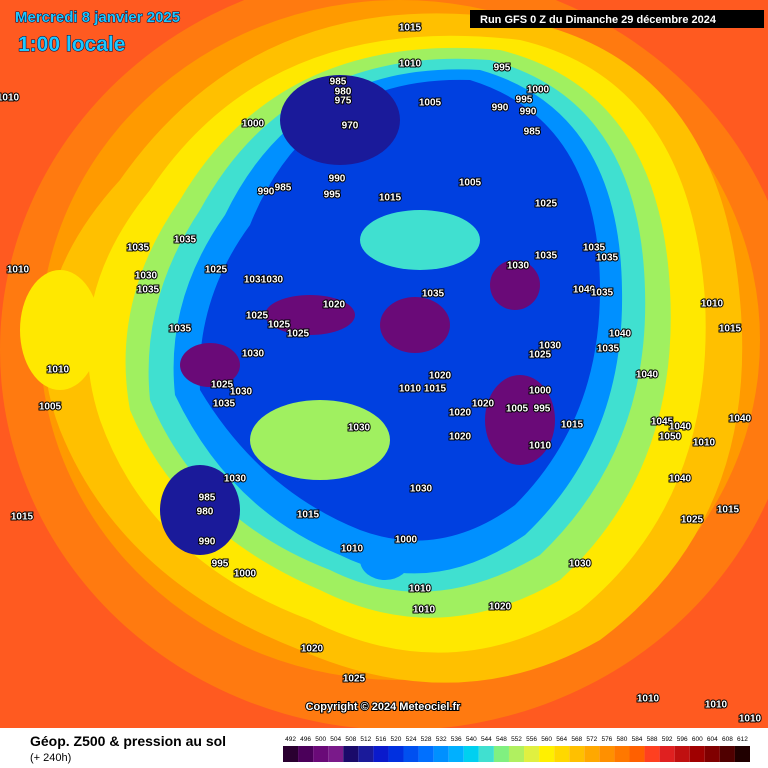 The height and width of the screenshot is (768, 768). What do you see at coordinates (712, 739) in the screenshot?
I see `scale-label: 604` at bounding box center [712, 739].